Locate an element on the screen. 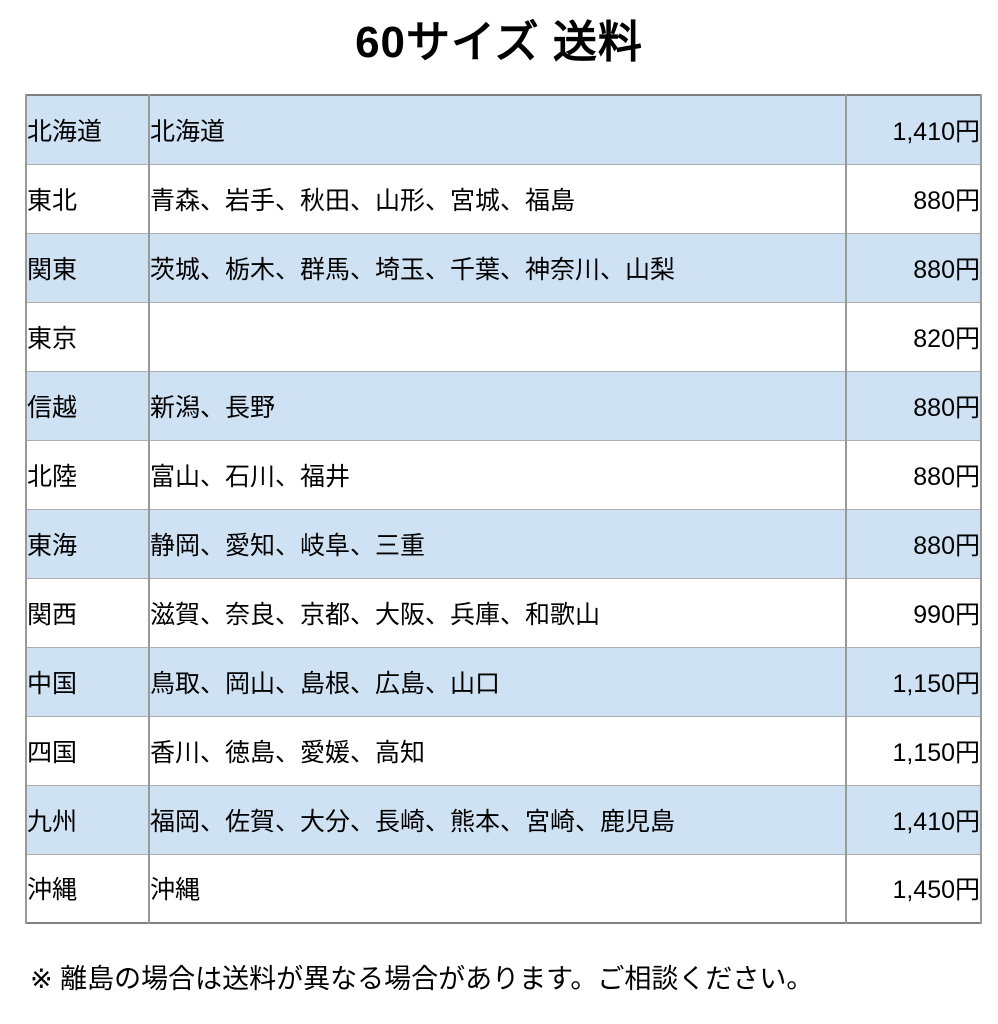  table-row-tohoku: 東北 青森、岩手、秋田、山形、宮城、福島 880円 is located at coordinates (503, 198).